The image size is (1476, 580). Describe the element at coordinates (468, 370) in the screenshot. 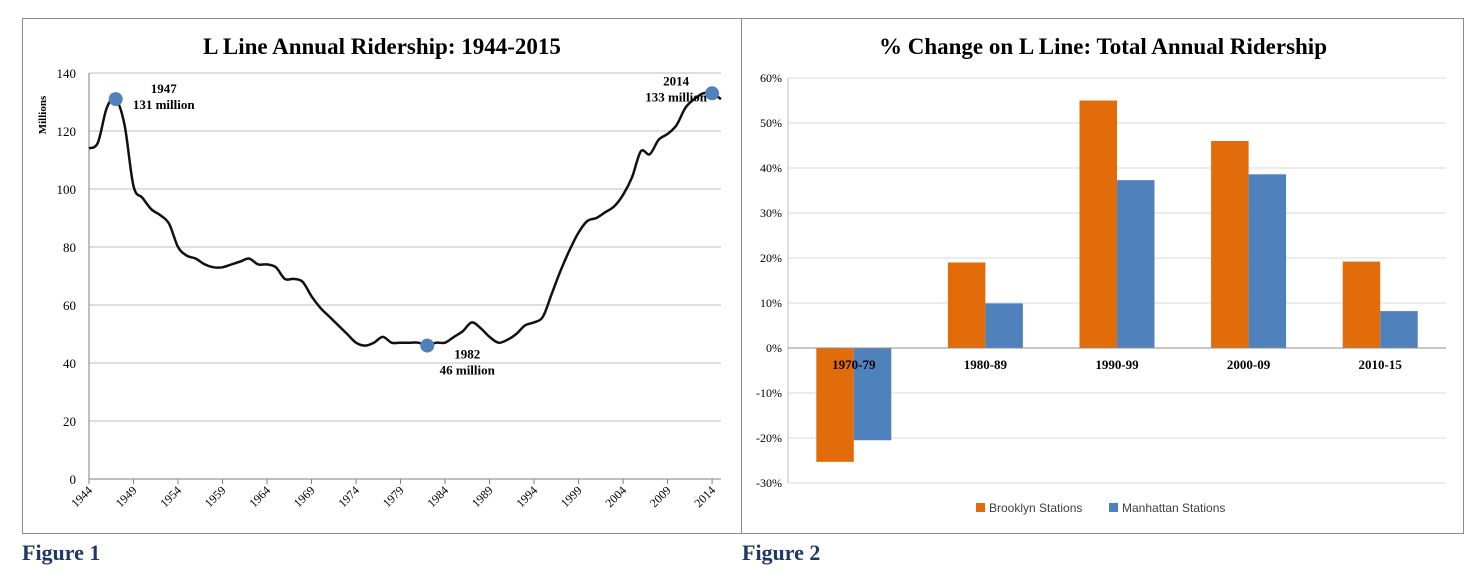

I see `annotation-value: 46 million` at that location.